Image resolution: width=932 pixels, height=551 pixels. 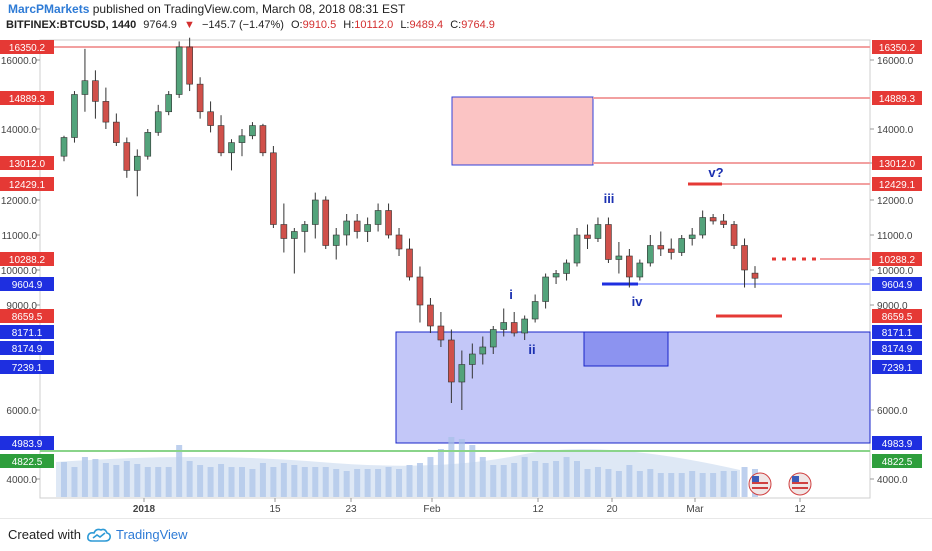 I want to click on wave-label: ii, so click(x=531, y=349).